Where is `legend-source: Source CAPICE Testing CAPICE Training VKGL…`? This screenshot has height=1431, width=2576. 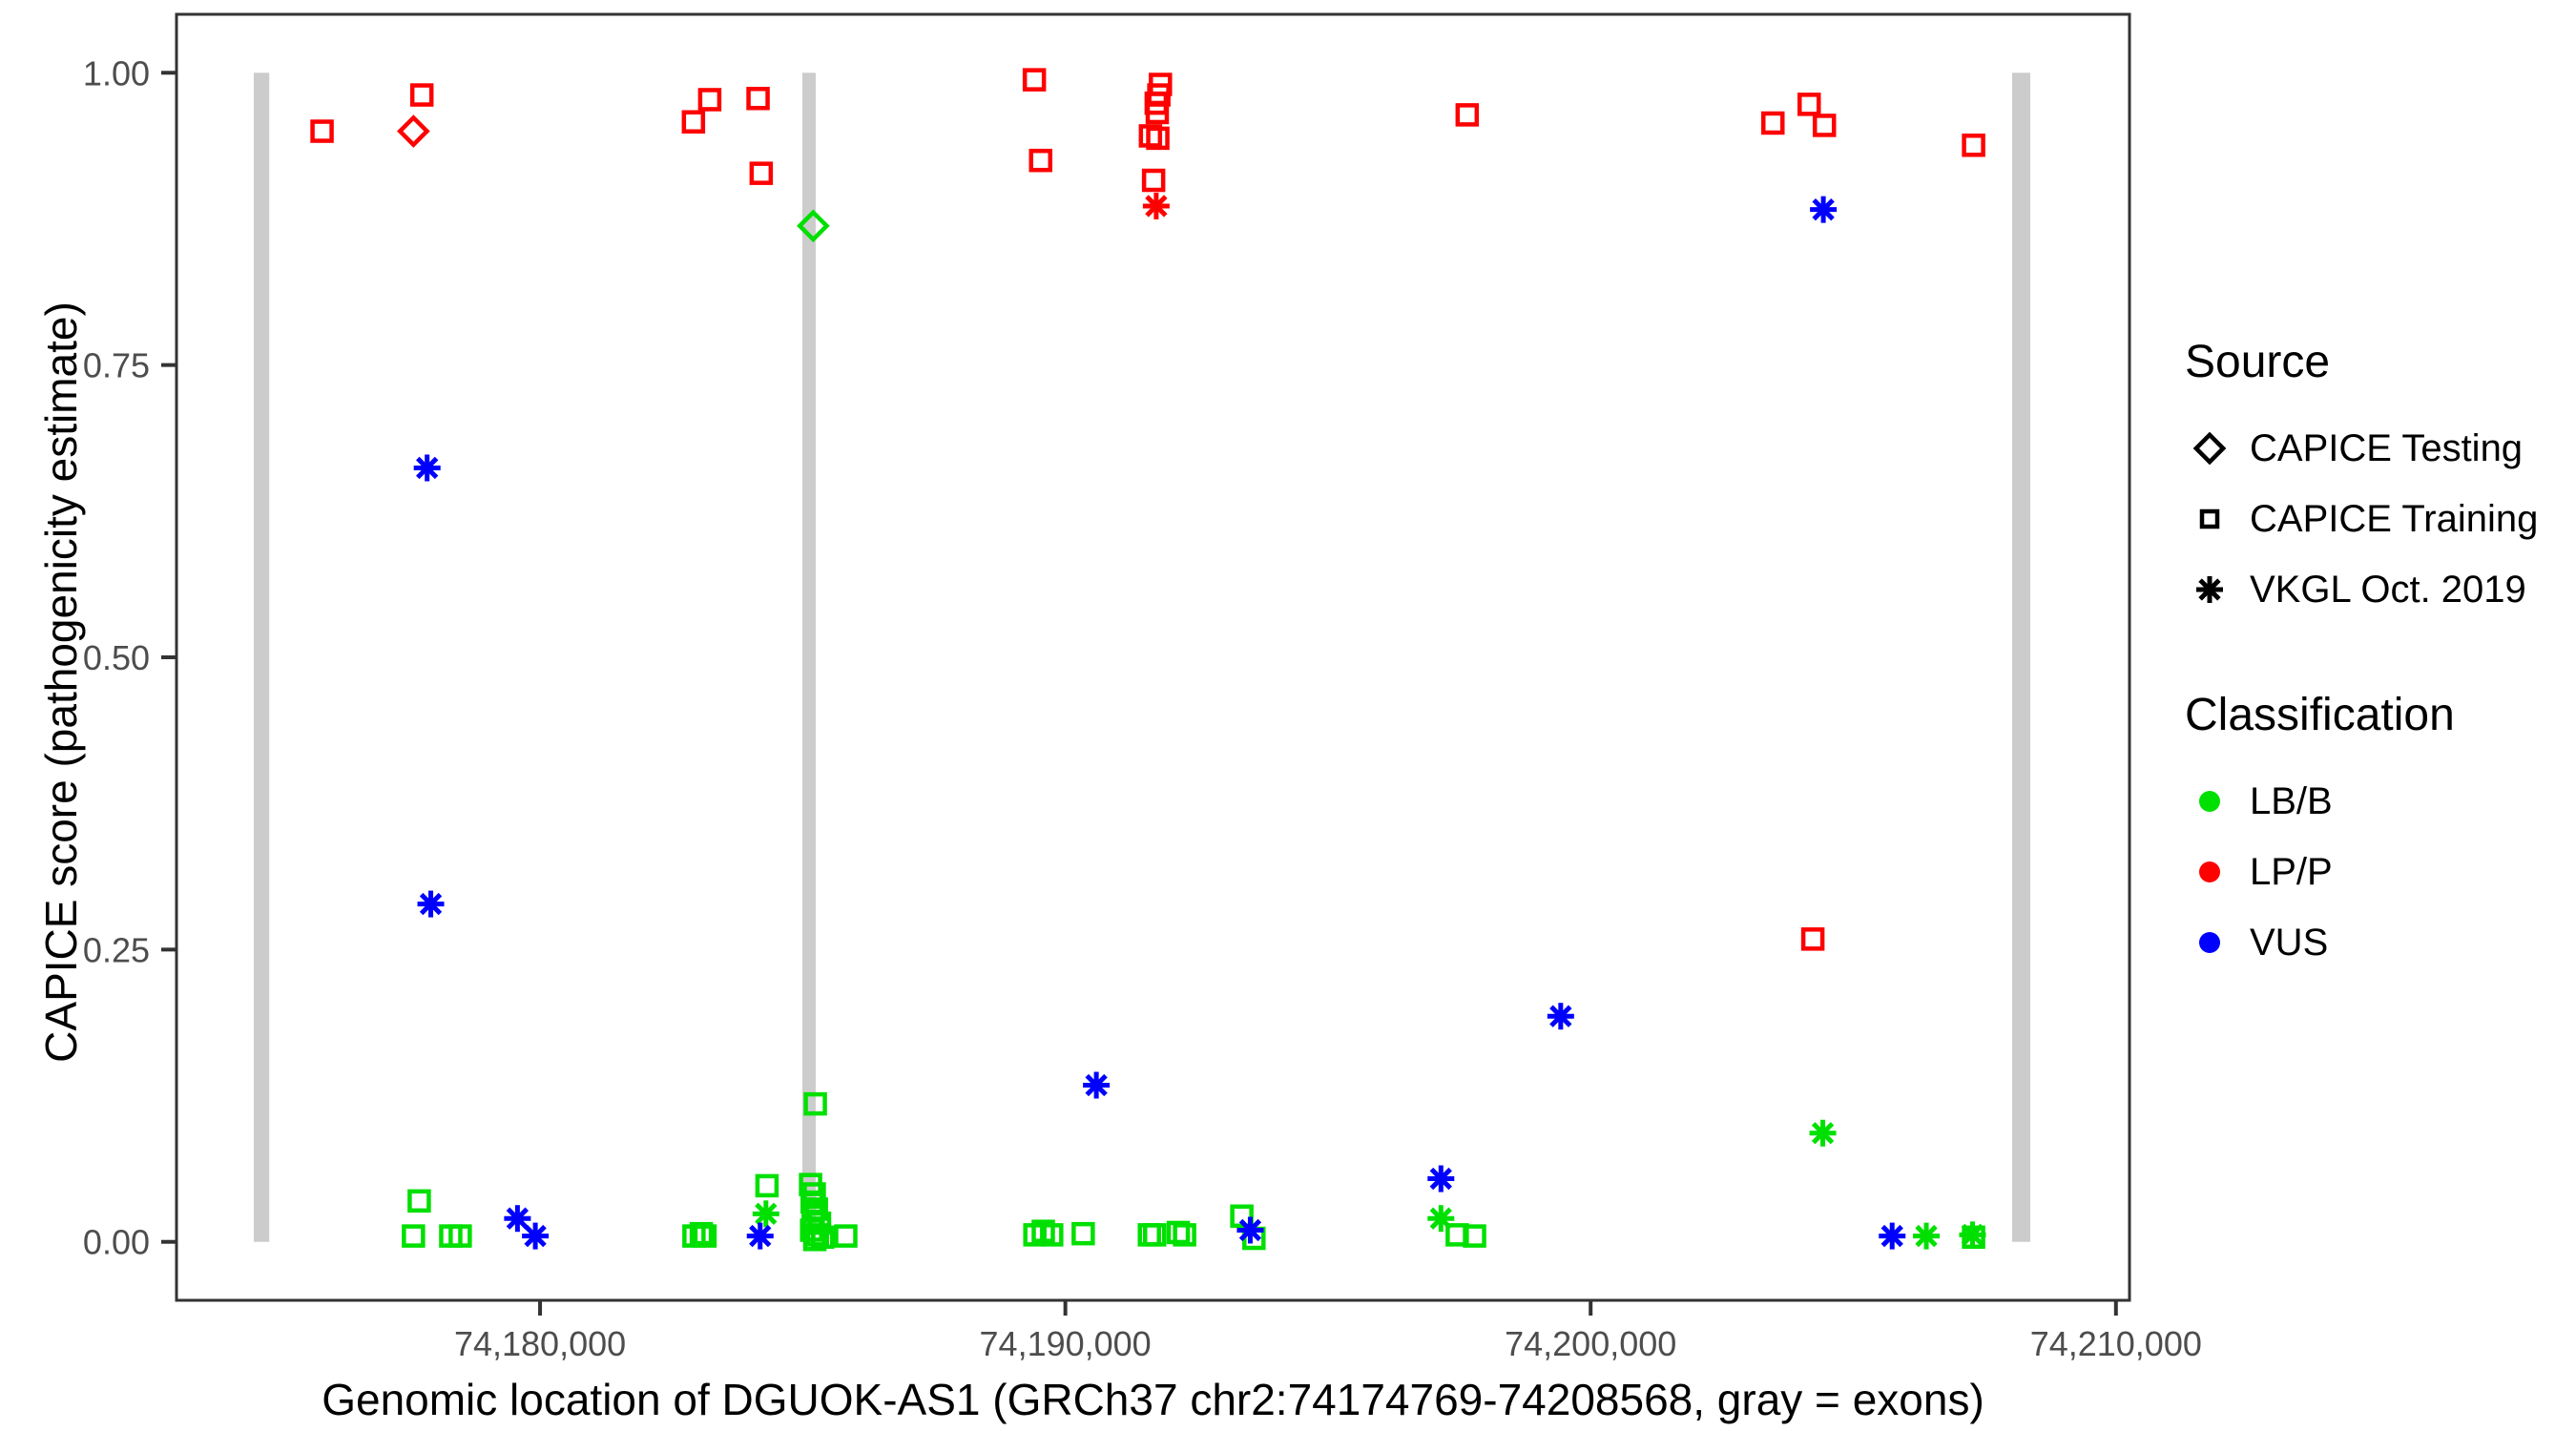
legend-source: Source CAPICE Testing CAPICE Training VKGL… is located at coordinates (2380, 480).